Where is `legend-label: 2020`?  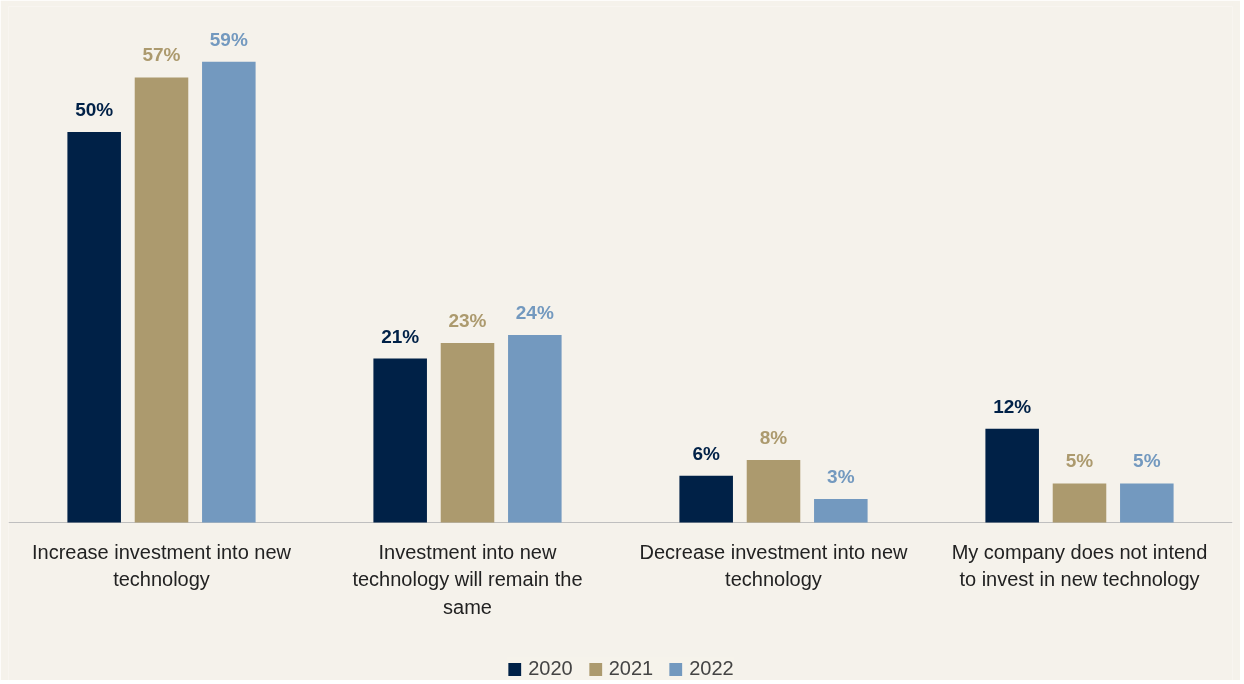 legend-label: 2020 is located at coordinates (550, 668).